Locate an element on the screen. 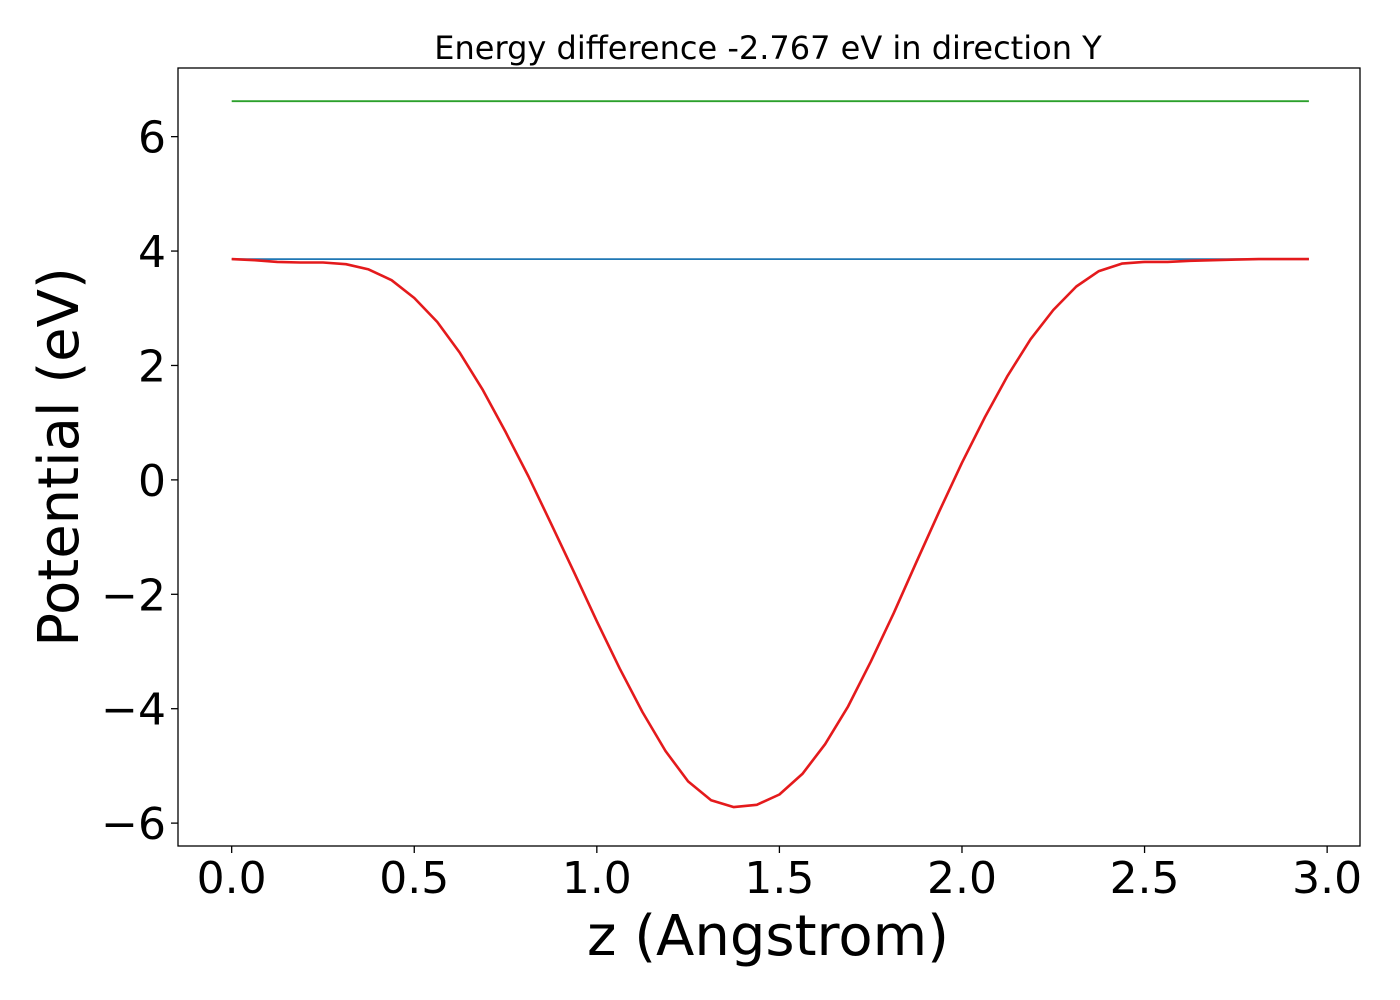 The image size is (1400, 1000). y-tick-label: −2 is located at coordinates (133, 595).